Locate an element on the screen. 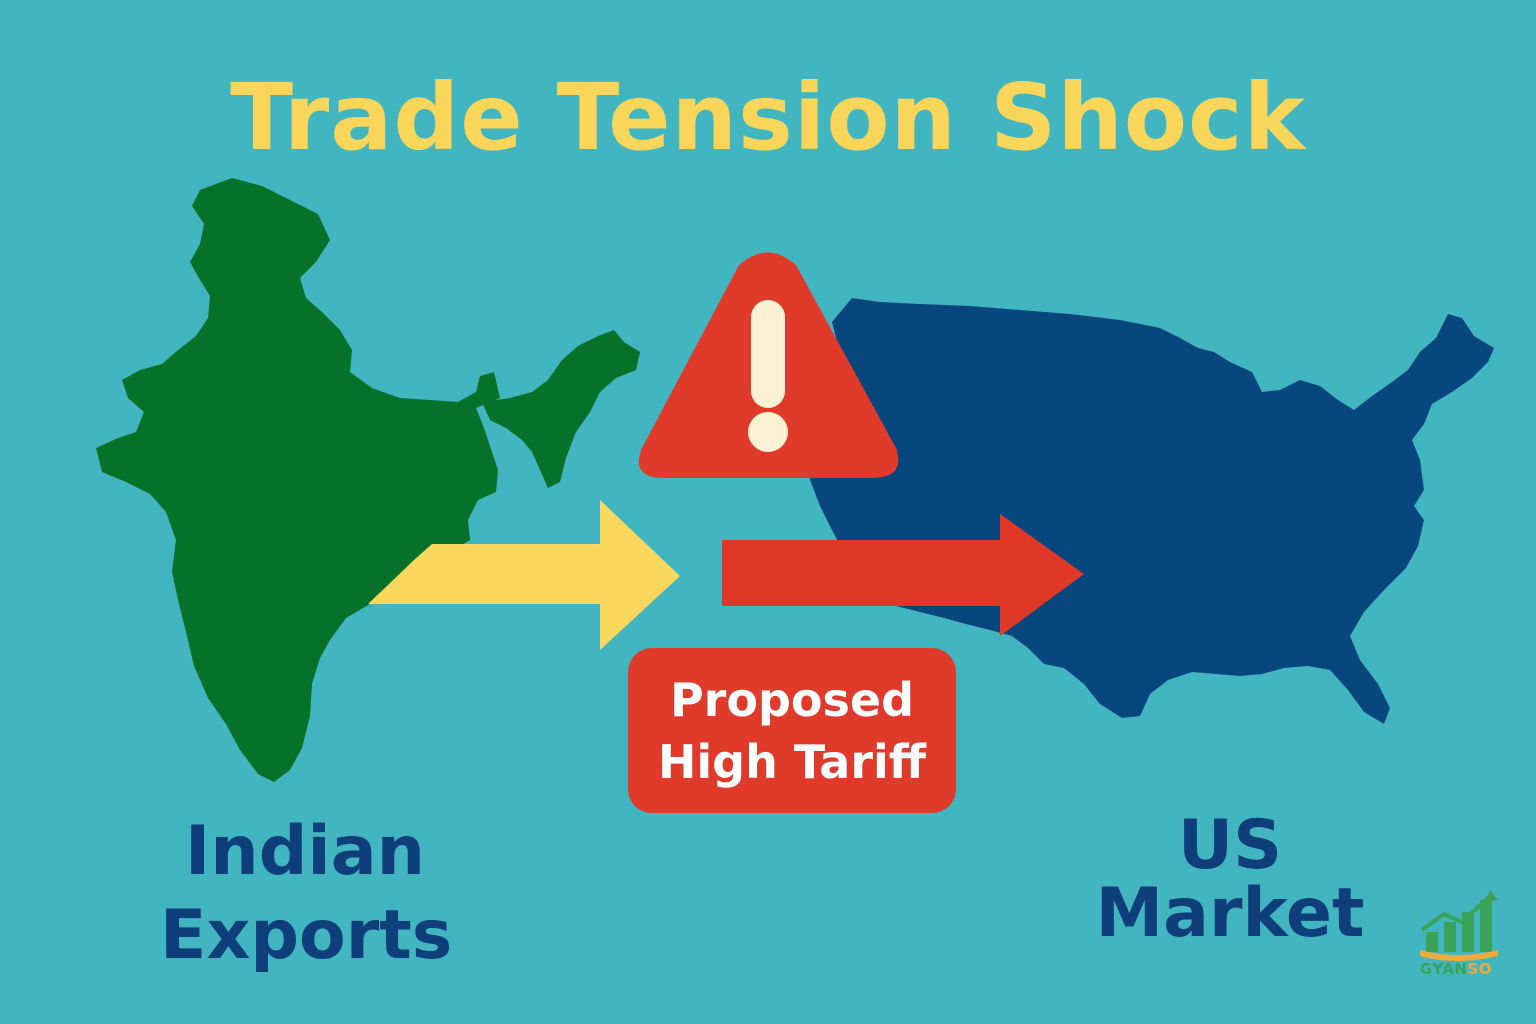 Image resolution: width=1536 pixels, height=1024 pixels. logo-text-part1: GYAN is located at coordinates (1443, 969).